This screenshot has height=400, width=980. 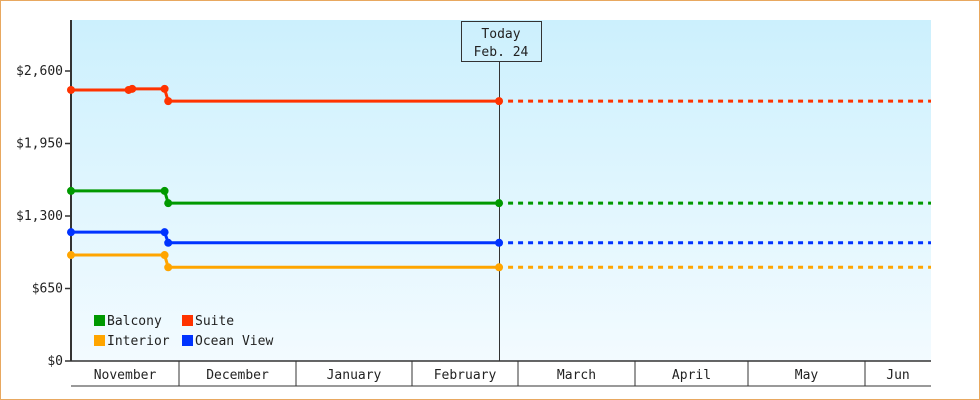 I want to click on y-tick-label: $0, so click(x=55, y=361).